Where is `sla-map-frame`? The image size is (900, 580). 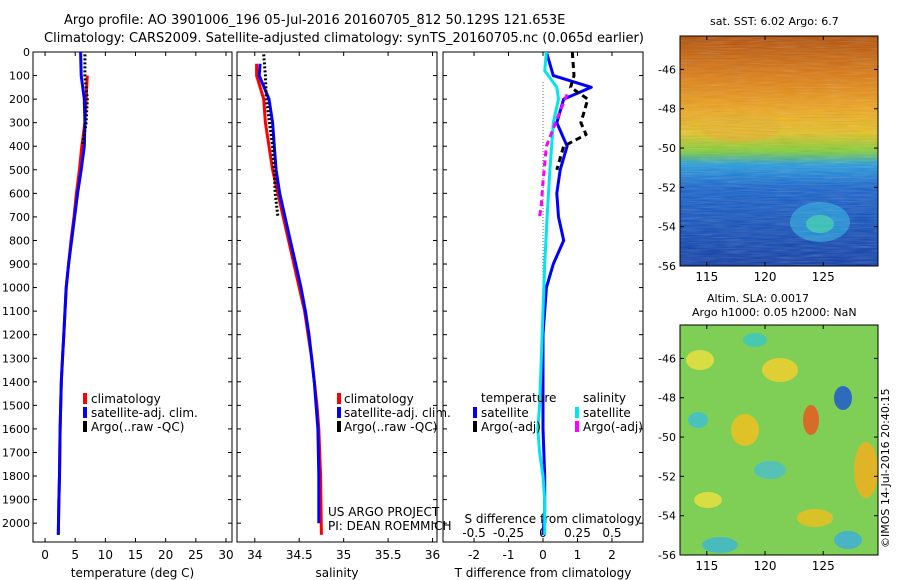
sla-map-frame is located at coordinates (779, 440).